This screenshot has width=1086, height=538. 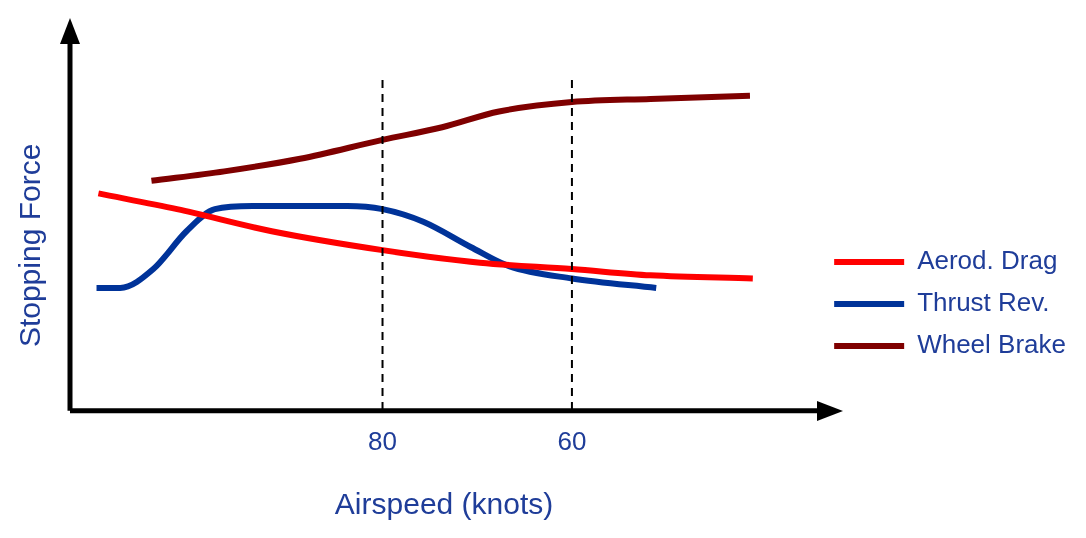 What do you see at coordinates (382, 440) in the screenshot?
I see `x-tick-label: 80` at bounding box center [382, 440].